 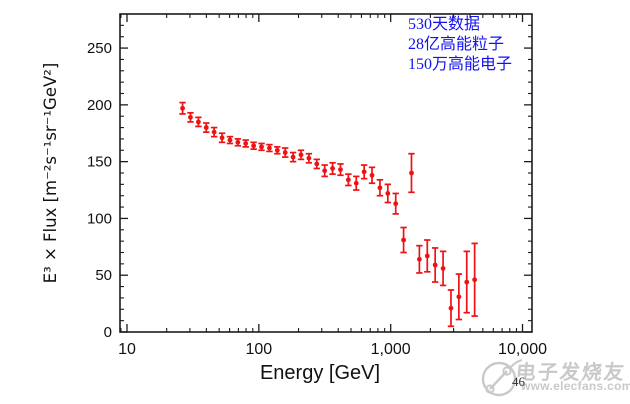 I want to click on y-axis-tick-label: 100, so click(x=99, y=218).